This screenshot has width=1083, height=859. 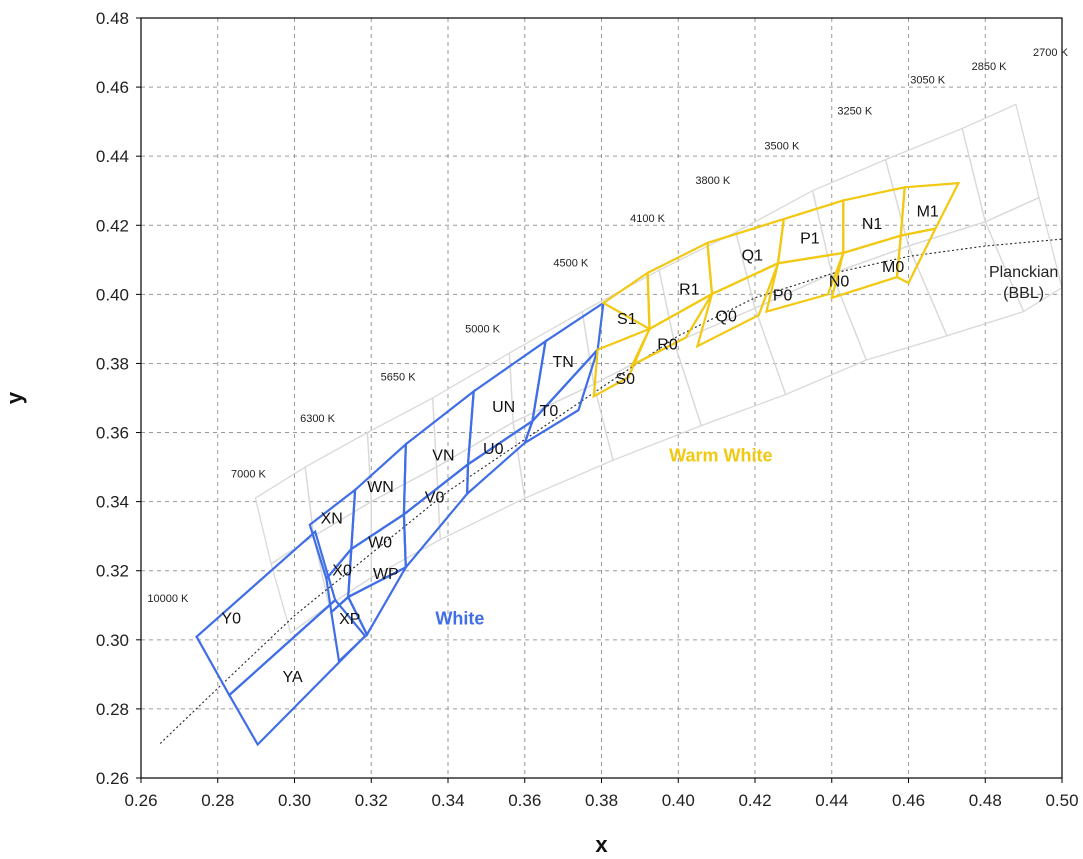 What do you see at coordinates (571, 264) in the screenshot?
I see `cct-label: 4500 K` at bounding box center [571, 264].